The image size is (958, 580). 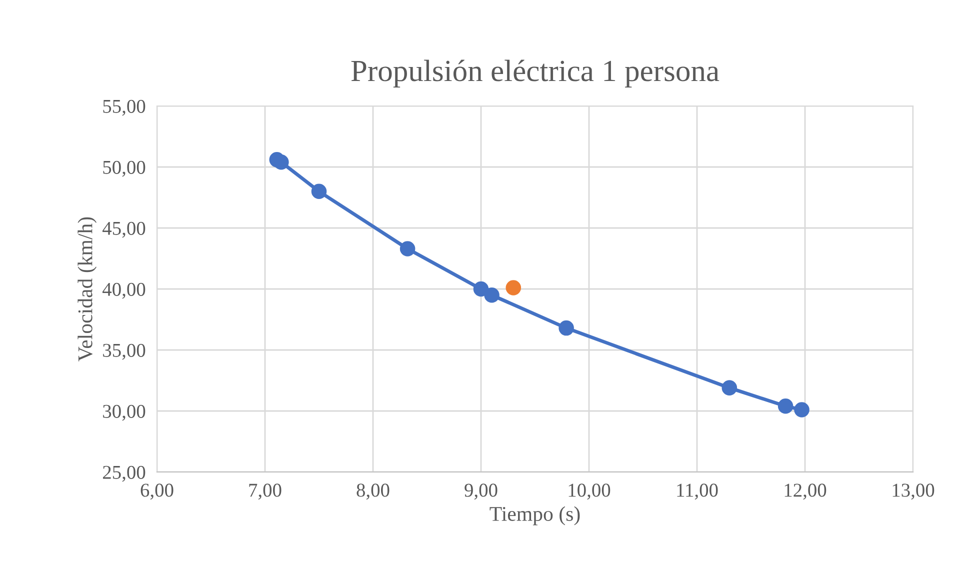 What do you see at coordinates (589, 492) in the screenshot?
I see `x-tick-label: 10,00` at bounding box center [589, 492].